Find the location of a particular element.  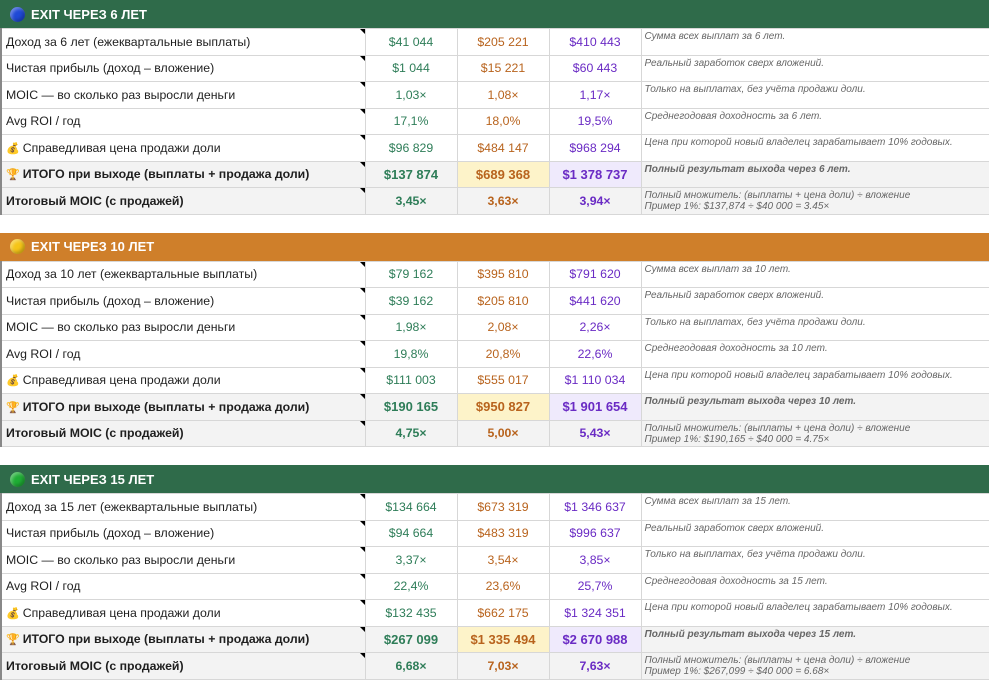

value-cell: $94 664 is located at coordinates (411, 533).